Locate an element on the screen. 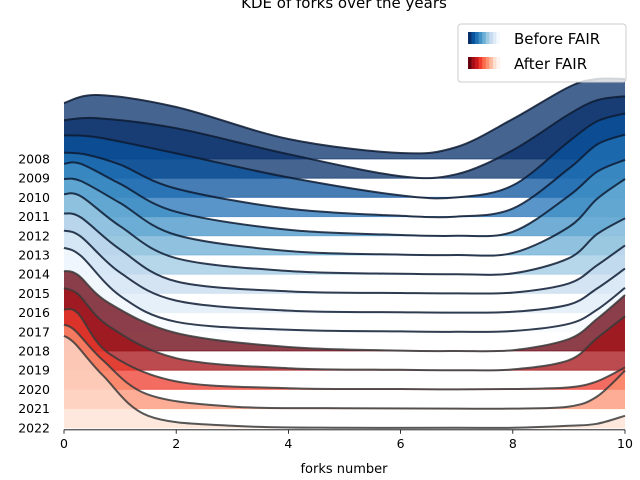 The image size is (640, 480). year-label-2022: 2022 is located at coordinates (34, 427).